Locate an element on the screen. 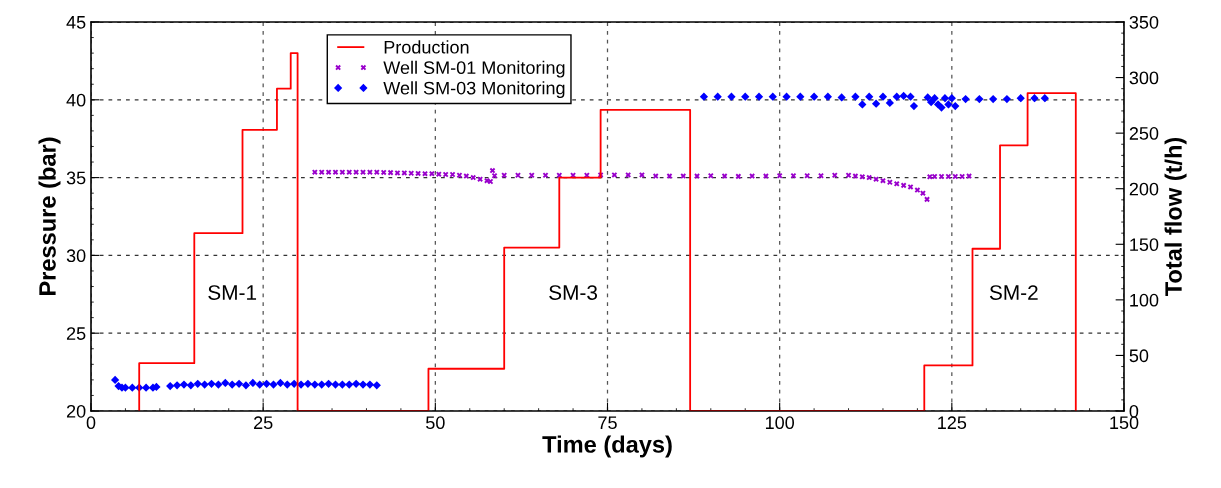  x-tick-label: 0 is located at coordinates (91, 423).